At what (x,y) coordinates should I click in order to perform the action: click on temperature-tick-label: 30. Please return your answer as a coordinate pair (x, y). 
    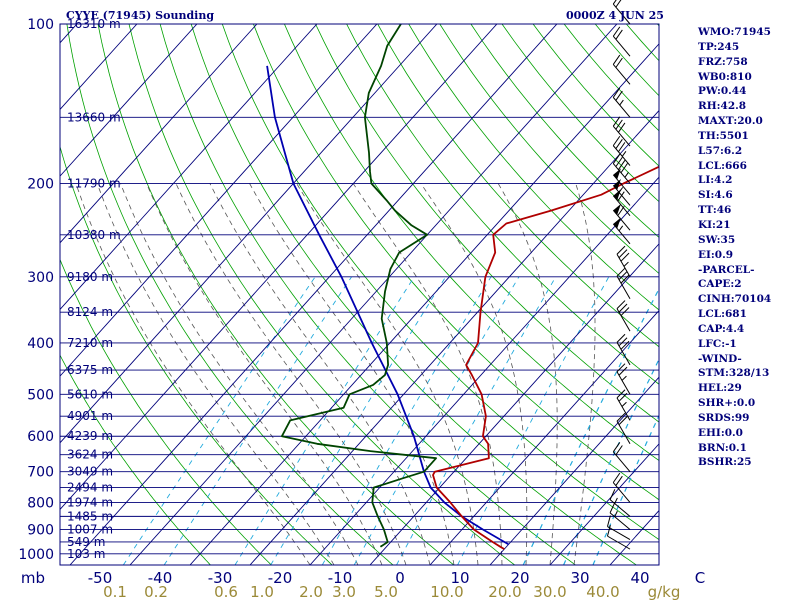
    Looking at the image, I should click on (579, 578).